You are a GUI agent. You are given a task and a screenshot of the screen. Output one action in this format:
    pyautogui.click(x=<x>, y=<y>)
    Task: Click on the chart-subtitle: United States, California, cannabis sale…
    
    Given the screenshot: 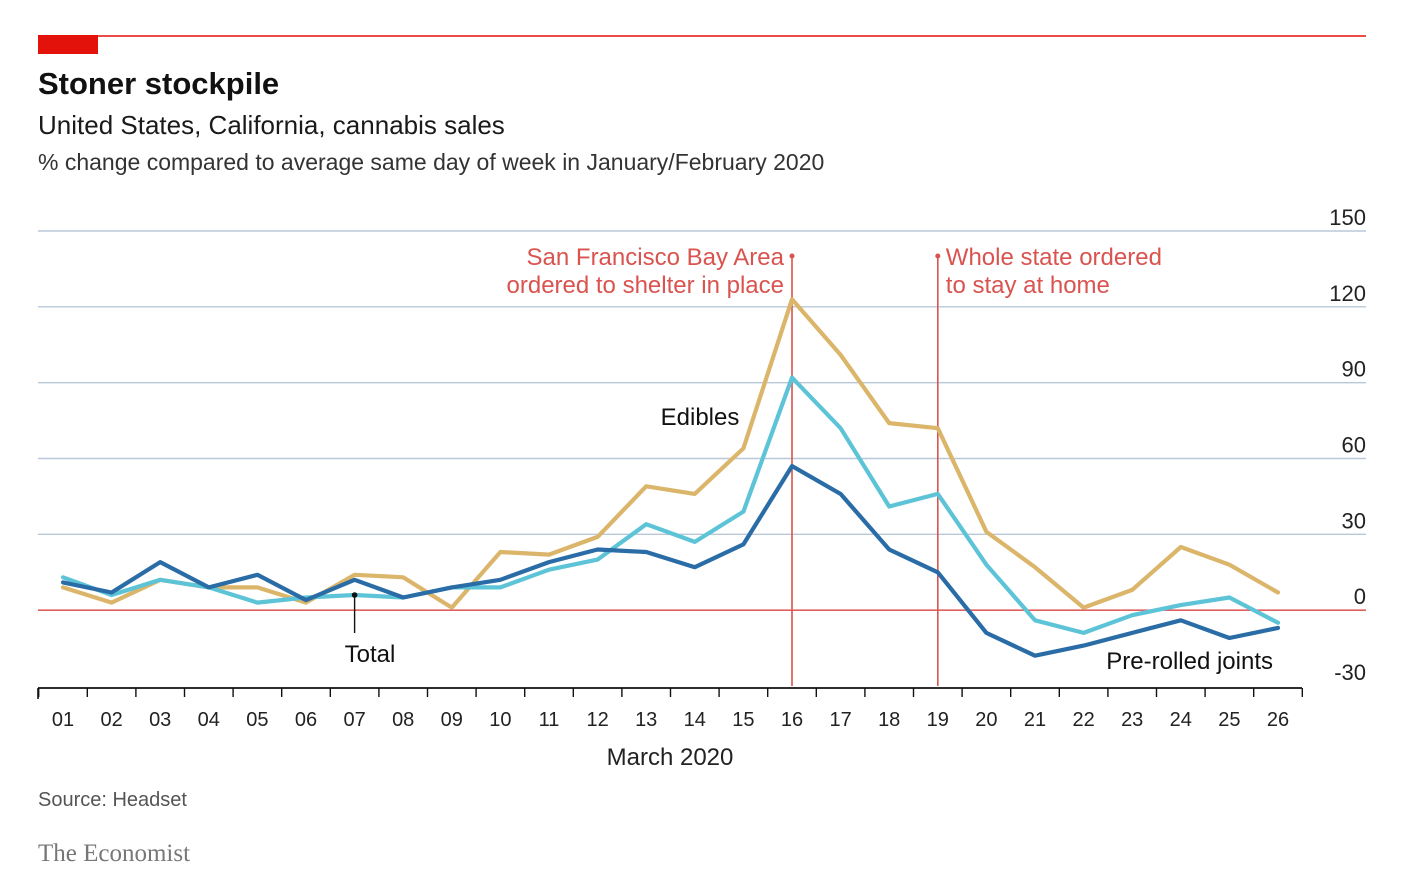 What is the action you would take?
    pyautogui.click(x=271, y=125)
    